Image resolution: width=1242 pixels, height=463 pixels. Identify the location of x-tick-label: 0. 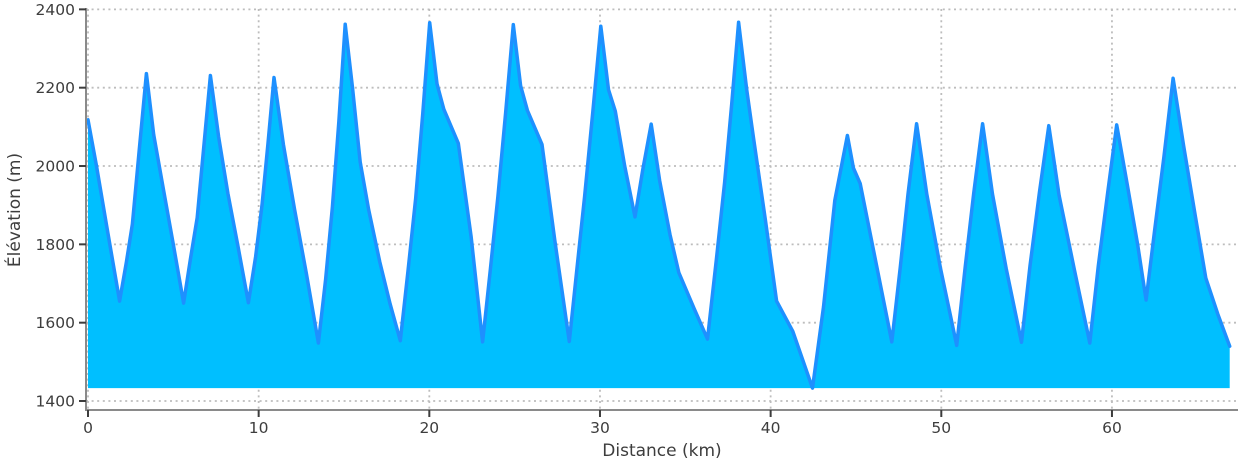
(88, 428).